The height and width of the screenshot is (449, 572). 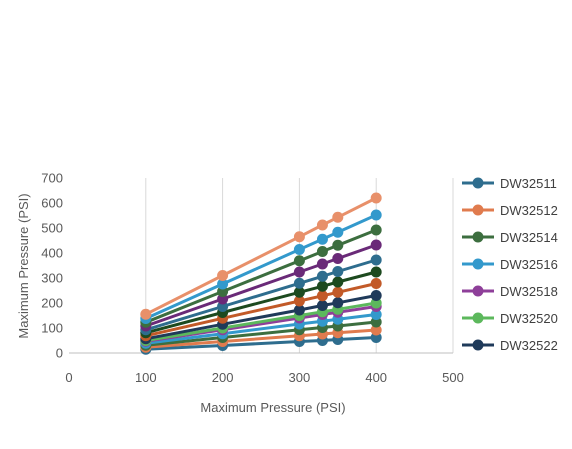 I want to click on x-tick-label: 100, so click(x=146, y=377).